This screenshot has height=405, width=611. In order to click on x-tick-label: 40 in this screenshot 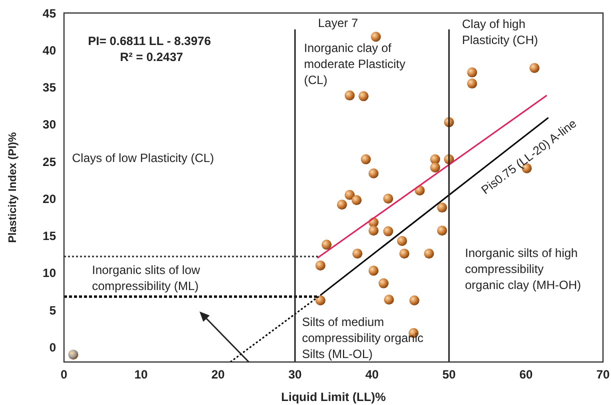, I will do `click(372, 375)`.